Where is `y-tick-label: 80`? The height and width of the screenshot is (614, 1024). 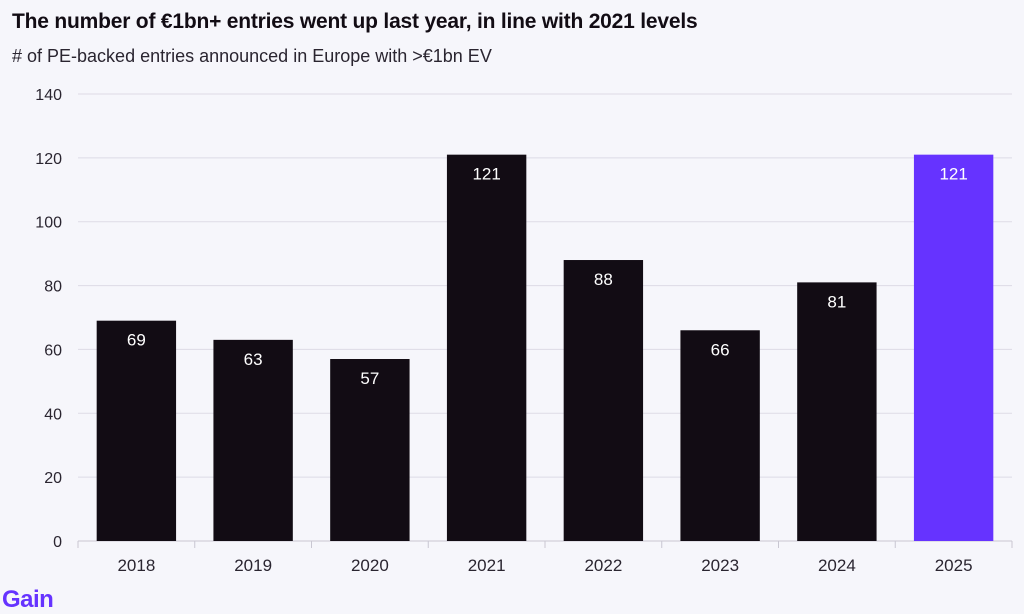 y-tick-label: 80 is located at coordinates (53, 287).